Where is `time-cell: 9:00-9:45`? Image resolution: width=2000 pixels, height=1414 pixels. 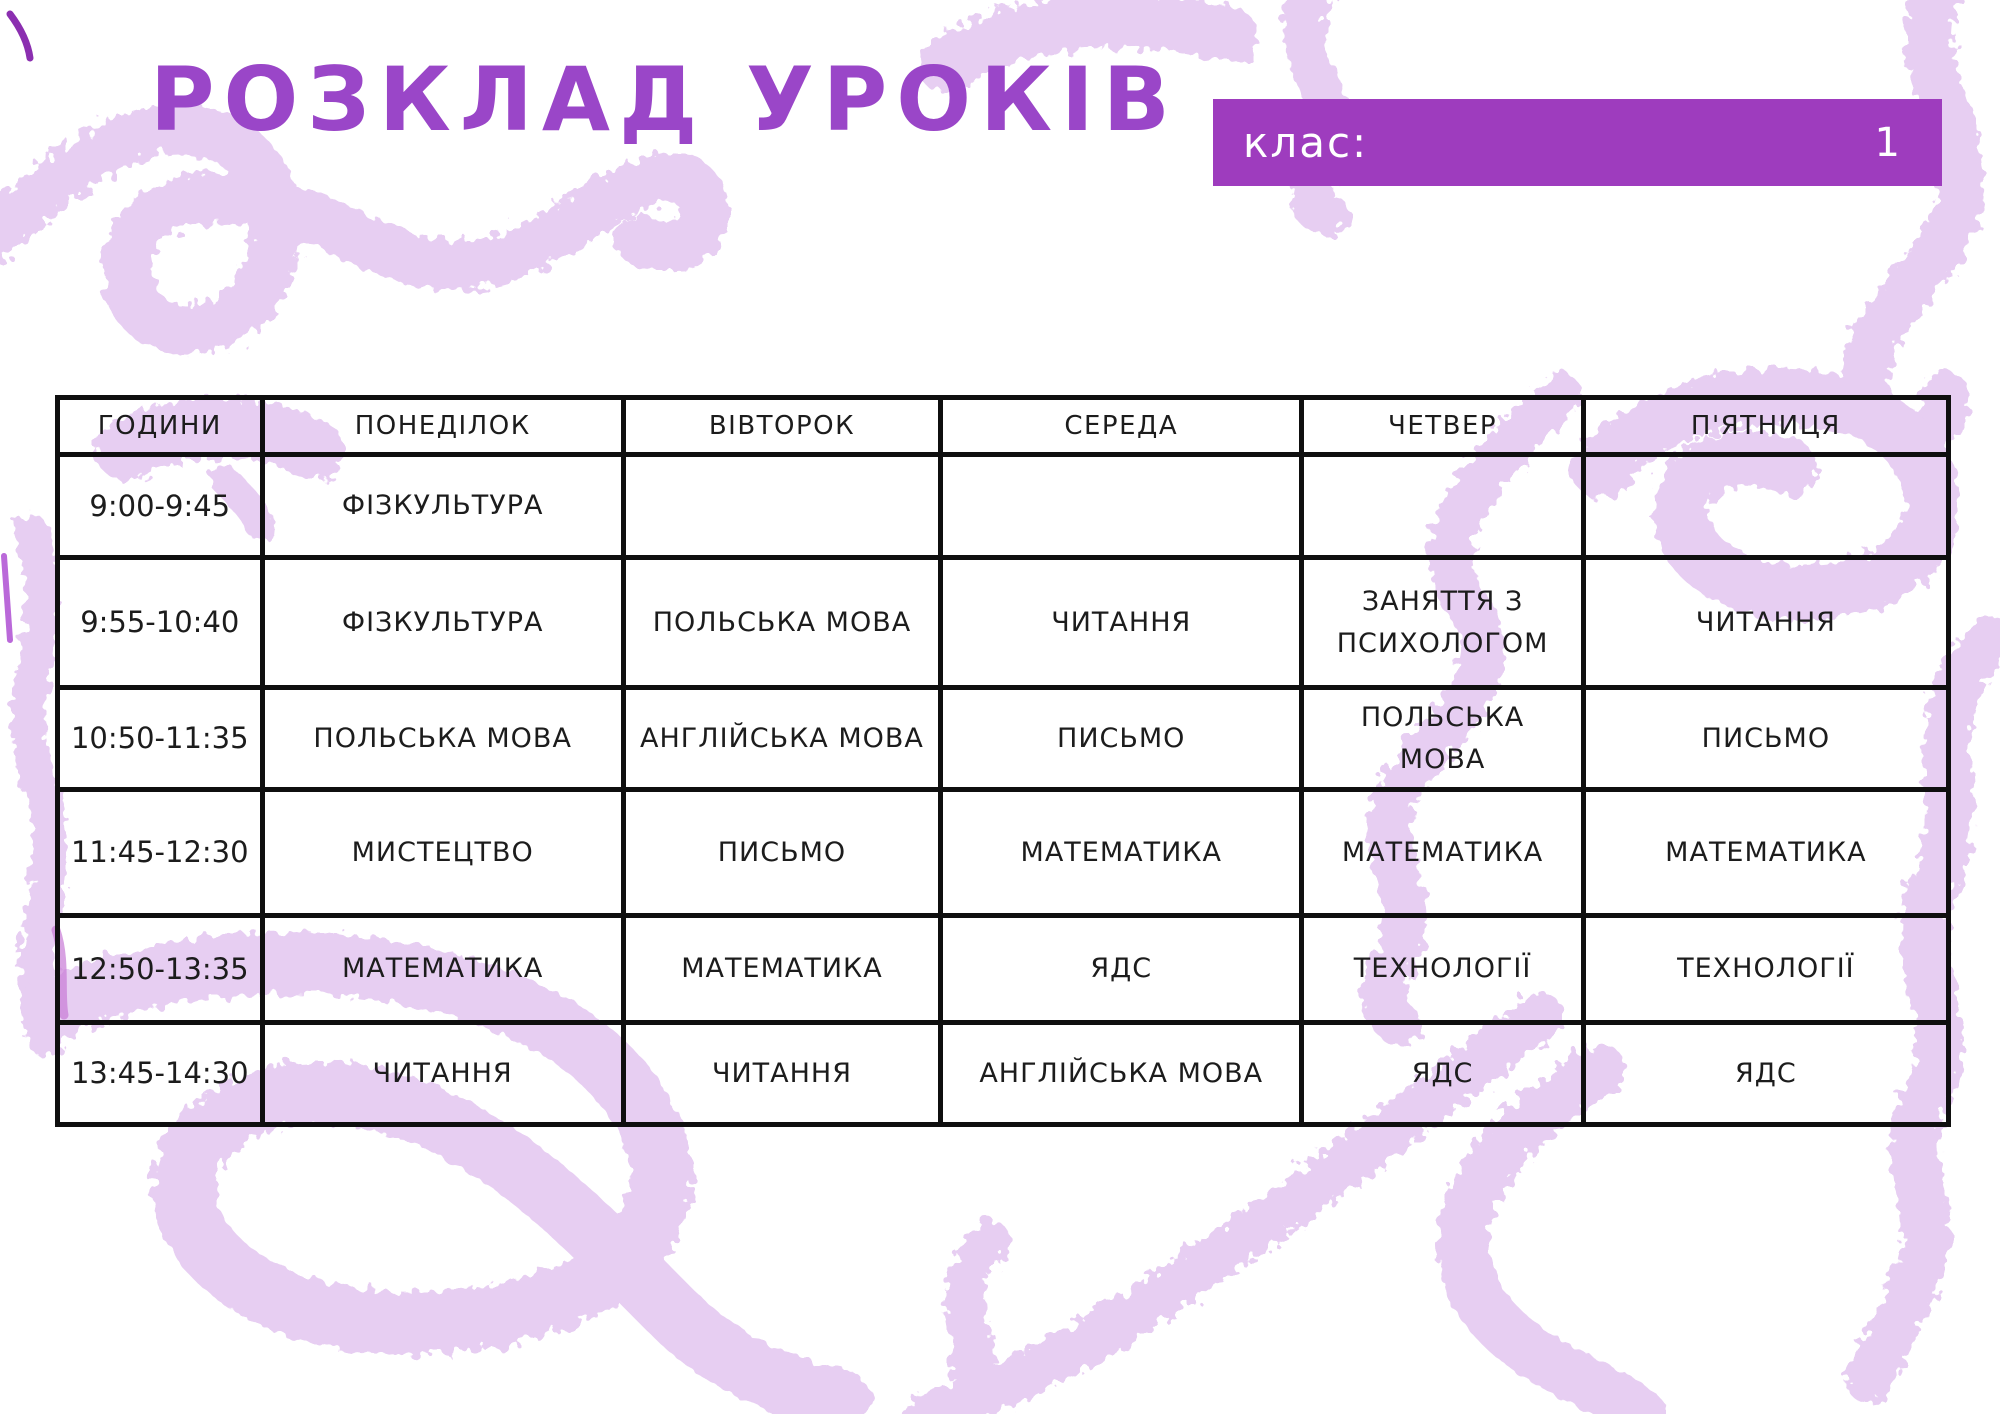 time-cell: 9:00-9:45 is located at coordinates (162, 508).